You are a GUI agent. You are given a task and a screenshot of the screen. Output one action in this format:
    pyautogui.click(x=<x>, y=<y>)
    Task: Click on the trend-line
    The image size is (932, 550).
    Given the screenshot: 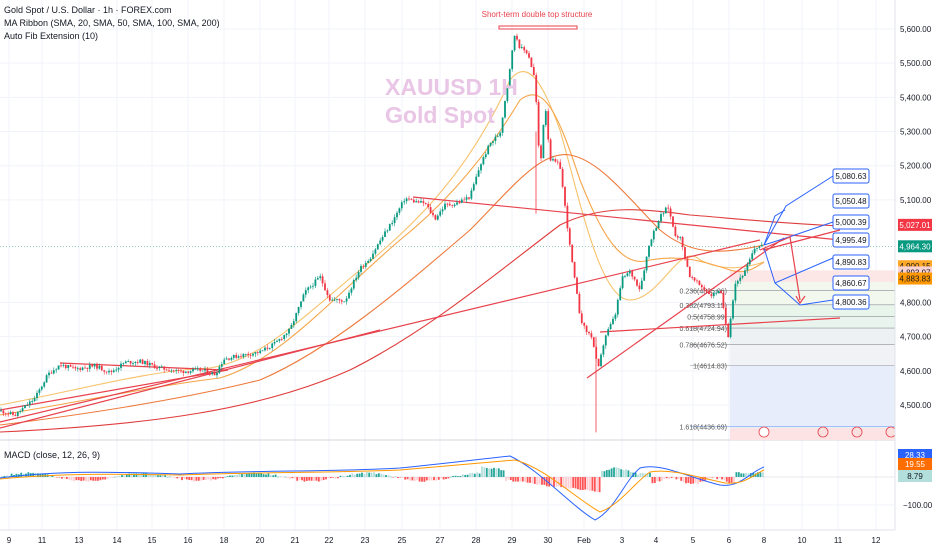 What is the action you would take?
    pyautogui.click(x=114, y=390)
    